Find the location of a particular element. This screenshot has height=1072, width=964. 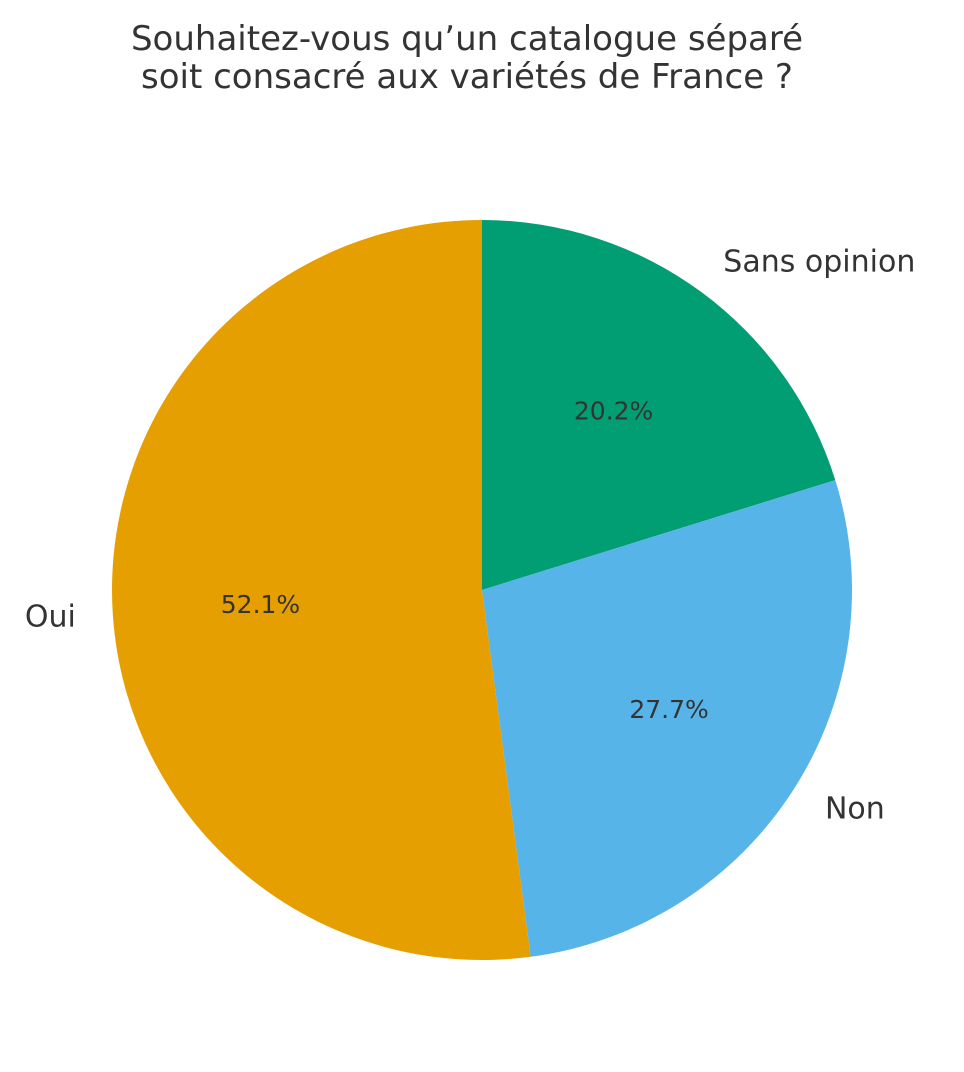

chart-title-line-2: soit consacré aux variétés de France ? is located at coordinates (467, 77).